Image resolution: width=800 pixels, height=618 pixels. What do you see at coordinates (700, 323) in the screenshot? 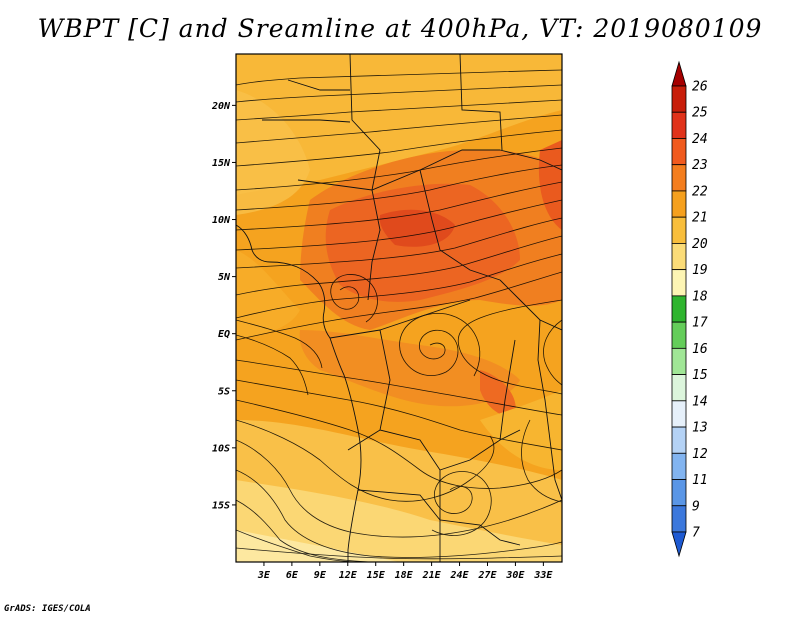
I see `colorbar-label: 17` at bounding box center [700, 323].